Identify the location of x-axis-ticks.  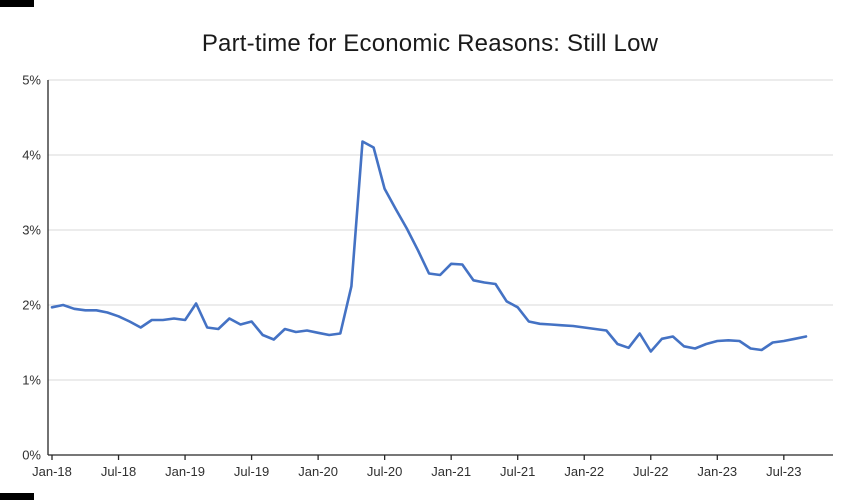
(418, 457).